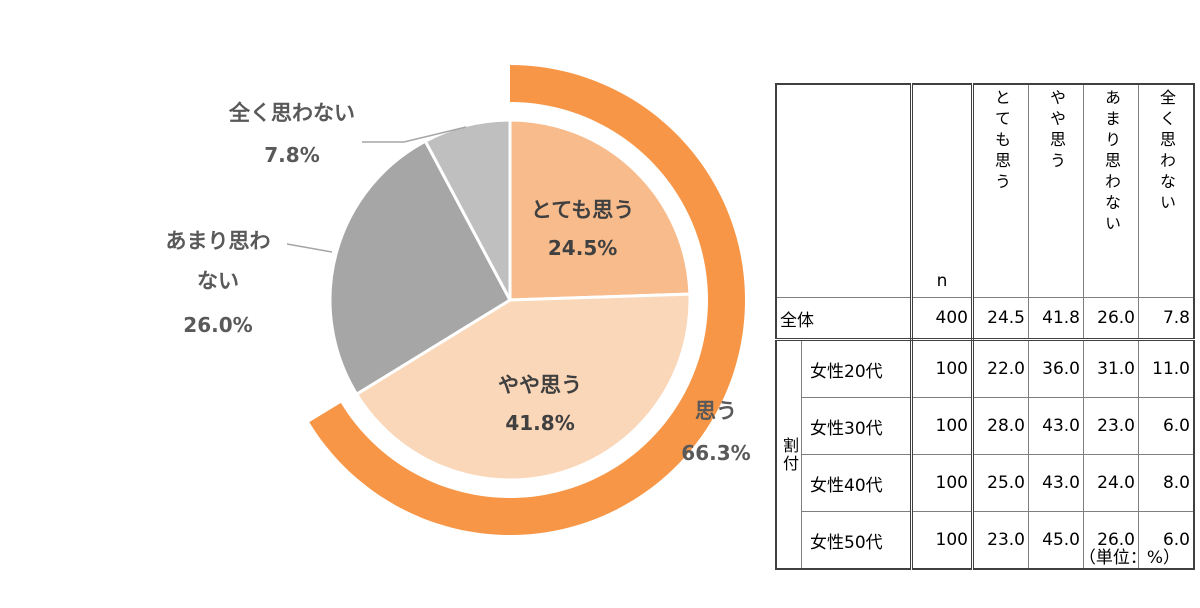 The height and width of the screenshot is (608, 1200). I want to click on row-label: 女性50代, so click(857, 540).